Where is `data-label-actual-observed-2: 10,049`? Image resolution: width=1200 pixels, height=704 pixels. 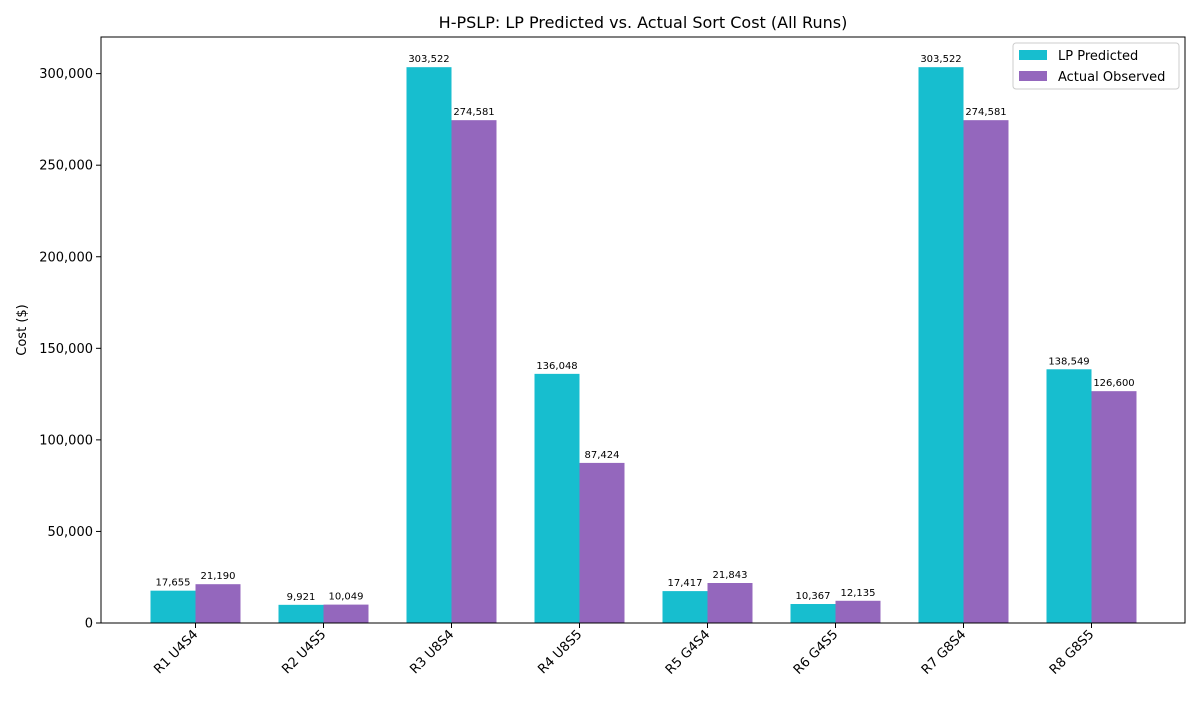 data-label-actual-observed-2: 10,049 is located at coordinates (346, 597).